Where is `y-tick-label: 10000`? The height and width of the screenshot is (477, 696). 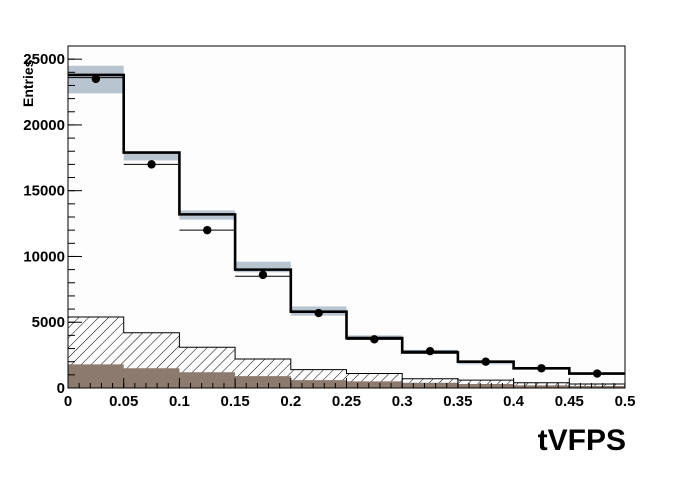
y-tick-label: 10000 is located at coordinates (44, 256).